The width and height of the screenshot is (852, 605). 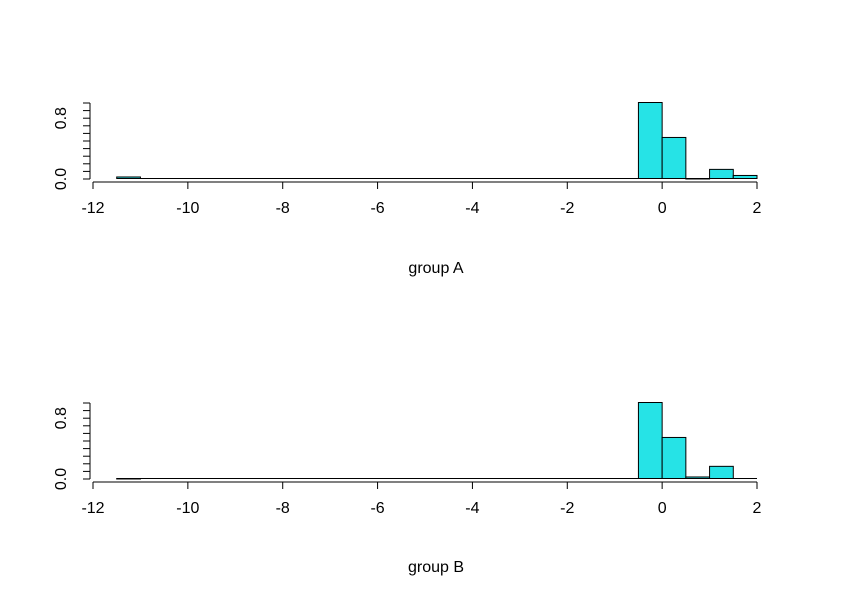 I want to click on x-axis-label-group-b: group B, so click(x=436, y=567).